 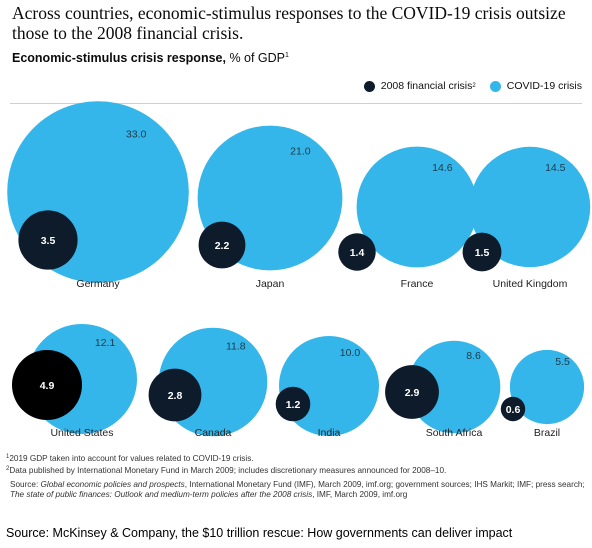 I want to click on crisis2008-bubble-france, so click(x=357, y=252).